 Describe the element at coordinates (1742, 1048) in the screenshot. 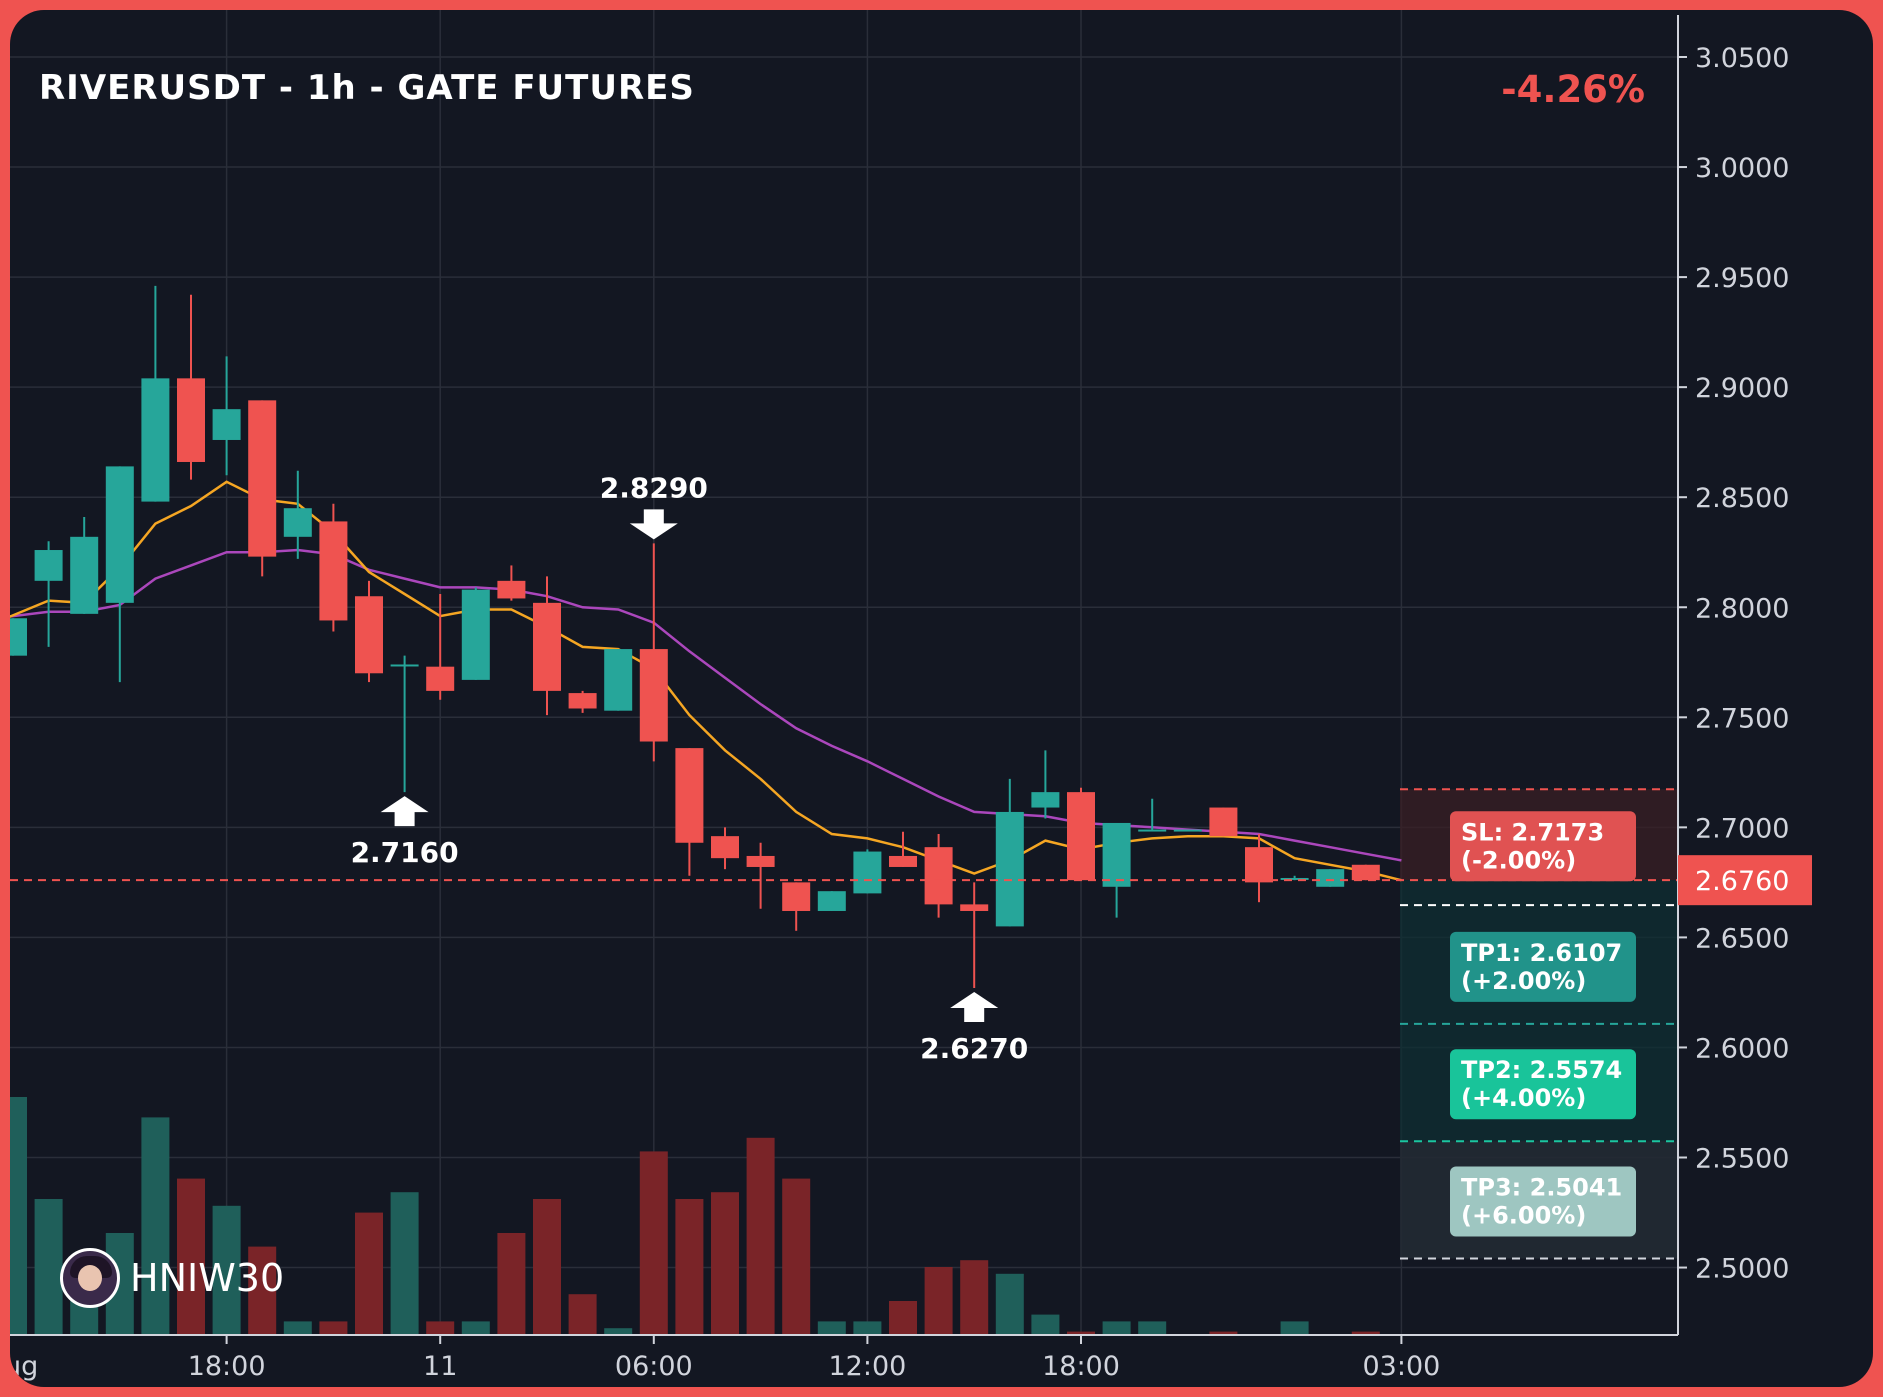

I see `y-tick-label: 2.6000` at that location.